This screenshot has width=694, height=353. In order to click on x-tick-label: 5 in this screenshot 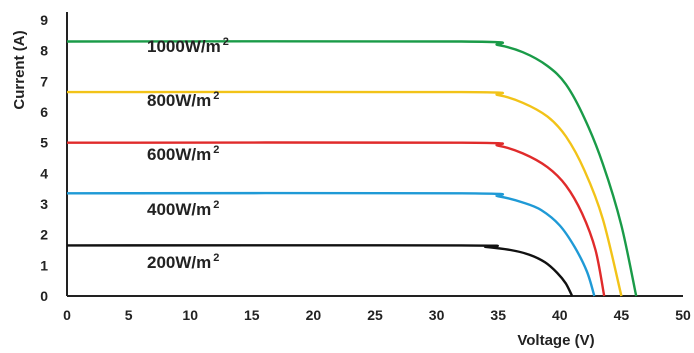, I will do `click(129, 315)`.